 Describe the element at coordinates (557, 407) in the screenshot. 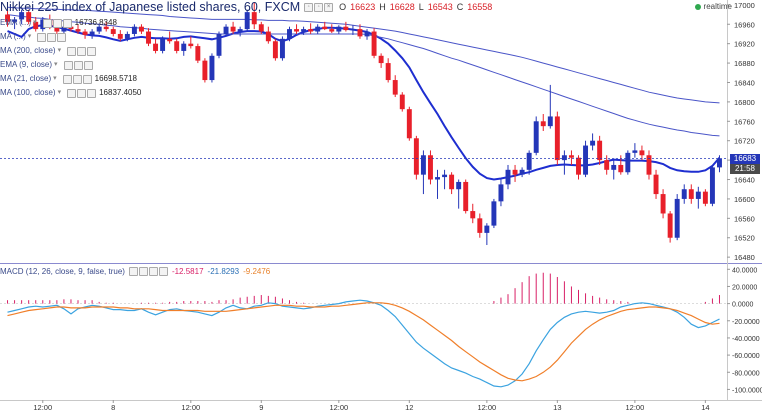

I see `time-tick-label: 13` at that location.